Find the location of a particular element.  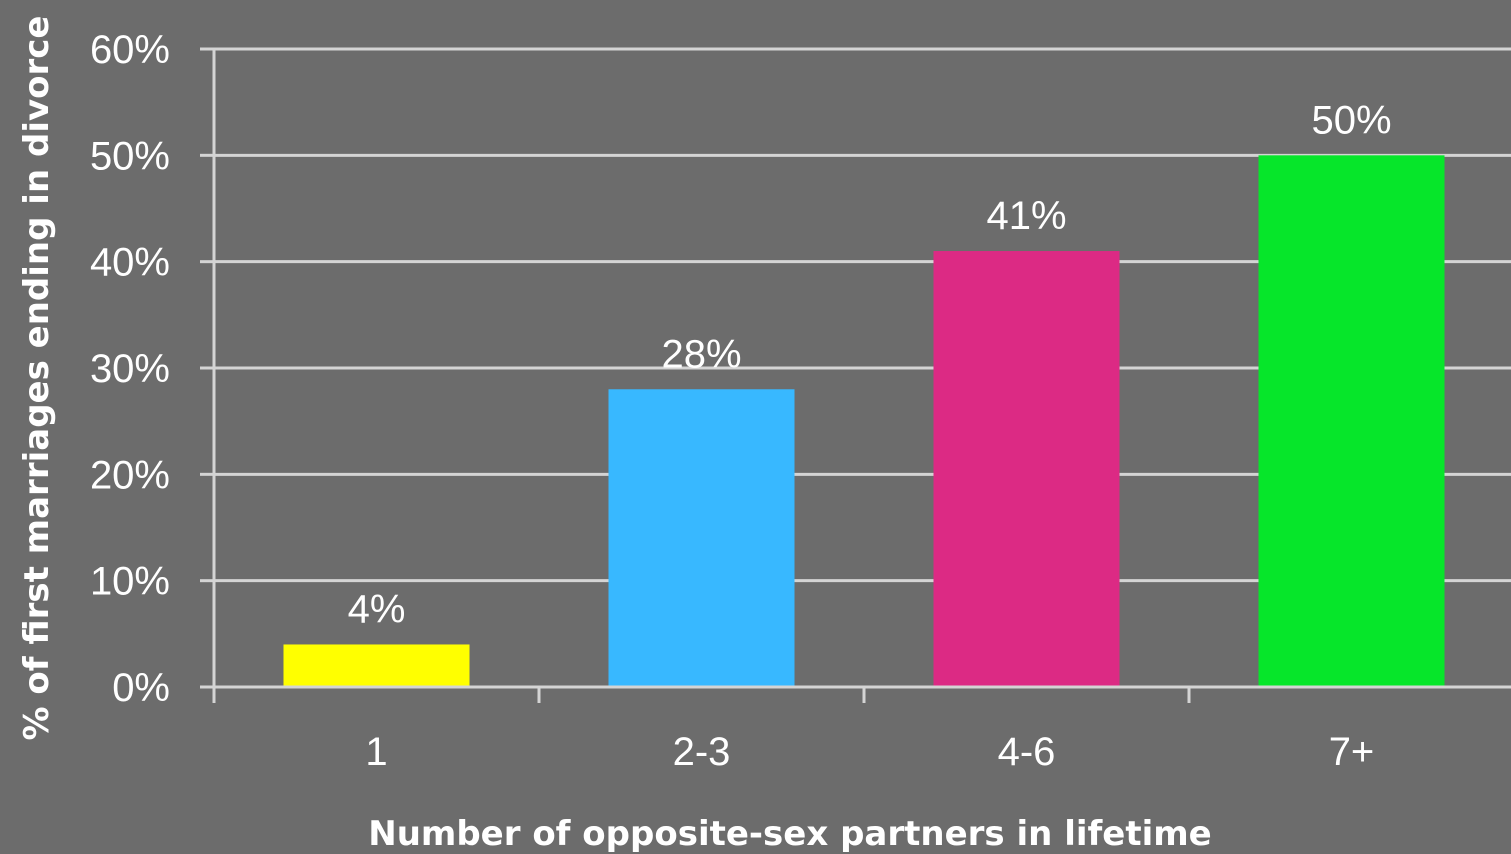

x-tick-label: 4-6 is located at coordinates (1027, 752).